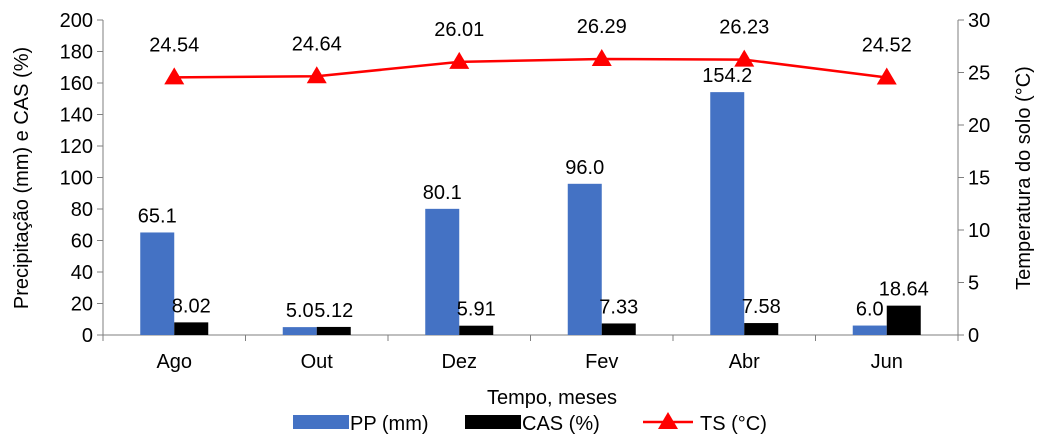 This screenshot has width=1041, height=443. What do you see at coordinates (82, 273) in the screenshot?
I see `y-tick-label: 40` at bounding box center [82, 273].